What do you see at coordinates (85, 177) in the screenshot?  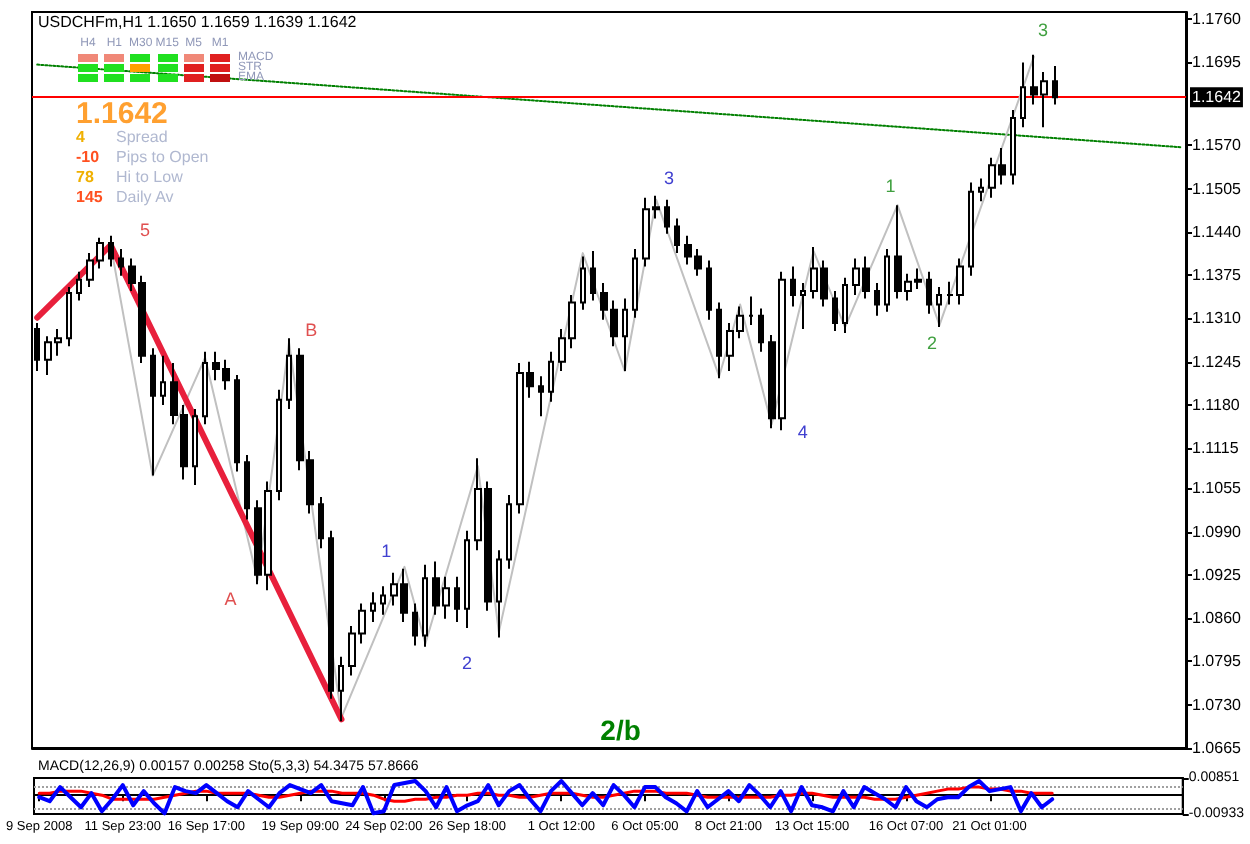 I see `annotation: 78` at bounding box center [85, 177].